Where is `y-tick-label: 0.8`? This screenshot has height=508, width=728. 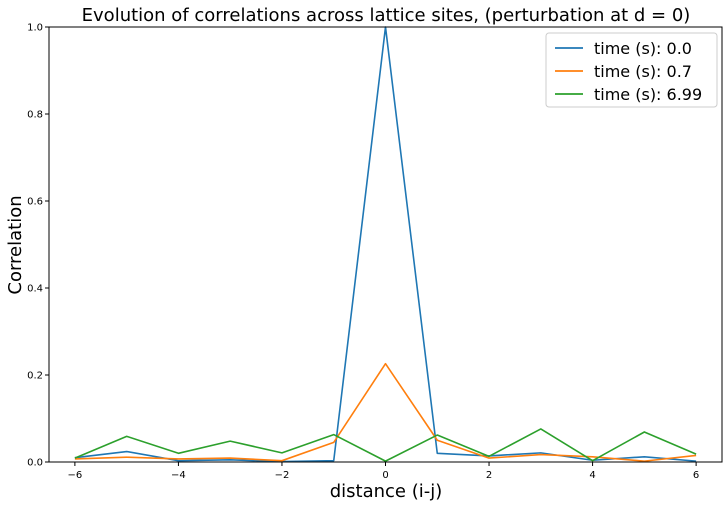 y-tick-label: 0.8 is located at coordinates (35, 115).